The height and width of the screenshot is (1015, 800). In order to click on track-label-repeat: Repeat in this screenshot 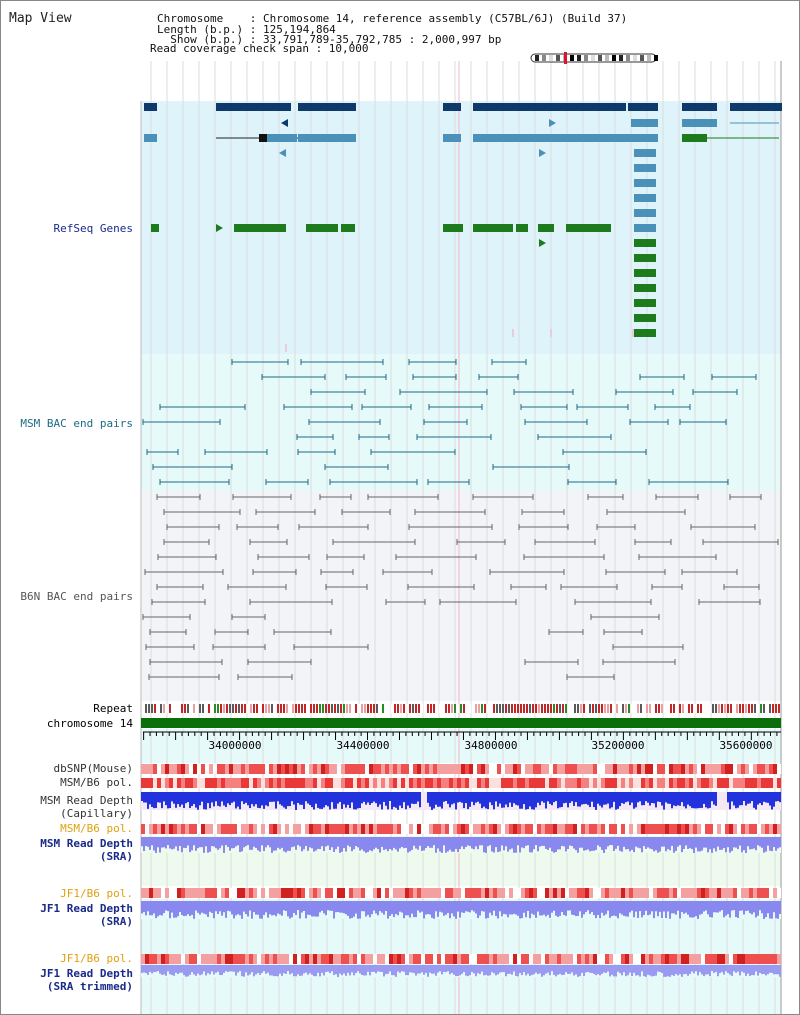, I will do `click(113, 708)`.